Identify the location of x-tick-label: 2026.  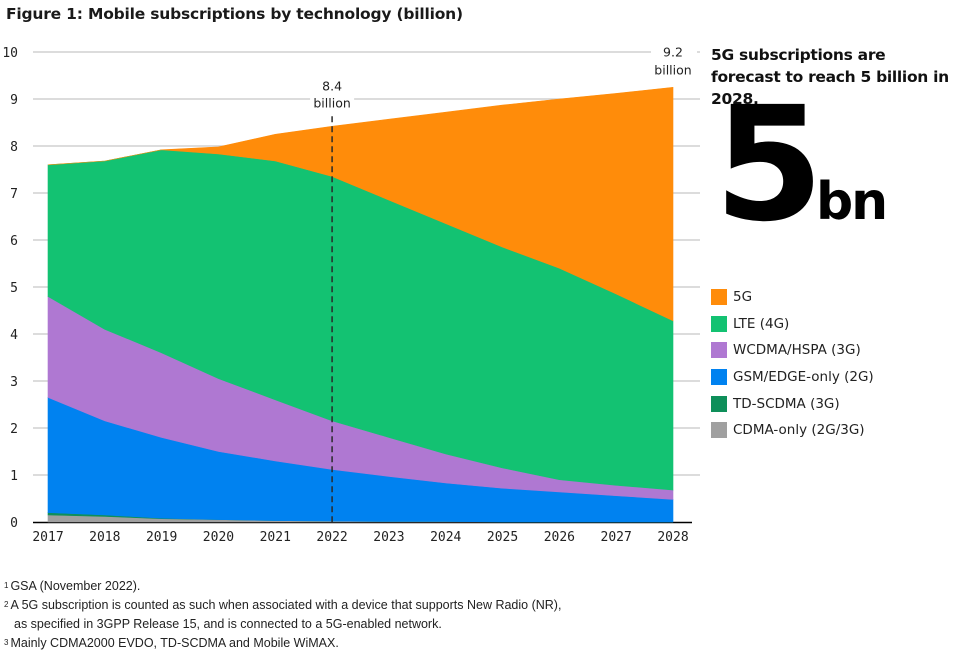
(559, 537).